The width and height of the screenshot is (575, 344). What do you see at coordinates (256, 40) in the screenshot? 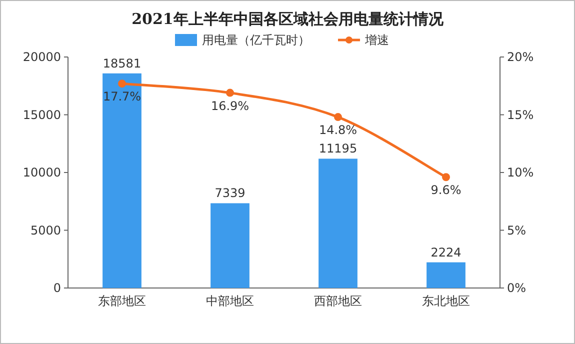
I see `legend-label: 用电量（亿千瓦时）` at bounding box center [256, 40].